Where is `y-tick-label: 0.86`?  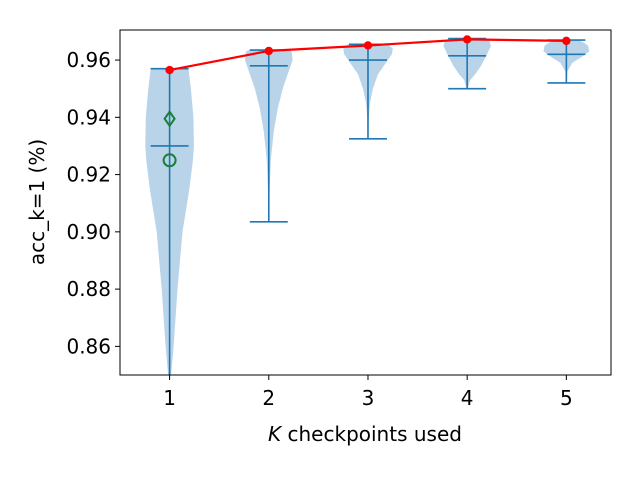 y-tick-label: 0.86 is located at coordinates (88, 346).